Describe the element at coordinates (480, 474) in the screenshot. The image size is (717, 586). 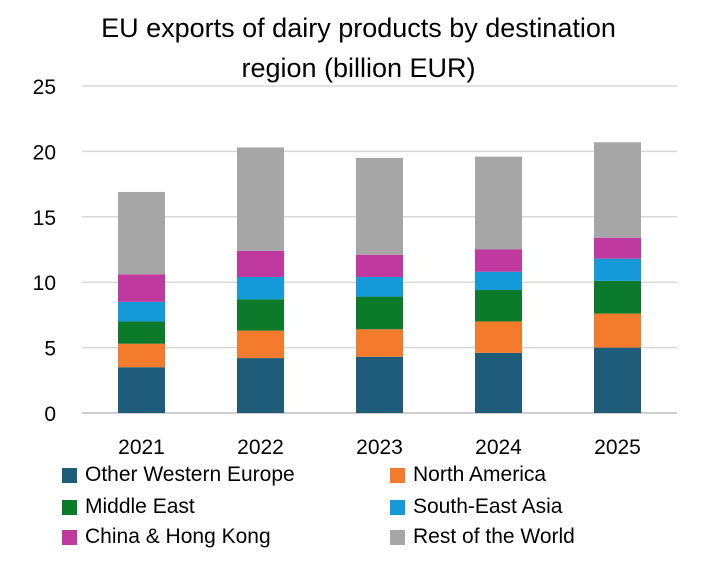
I see `legend-label: North America` at that location.